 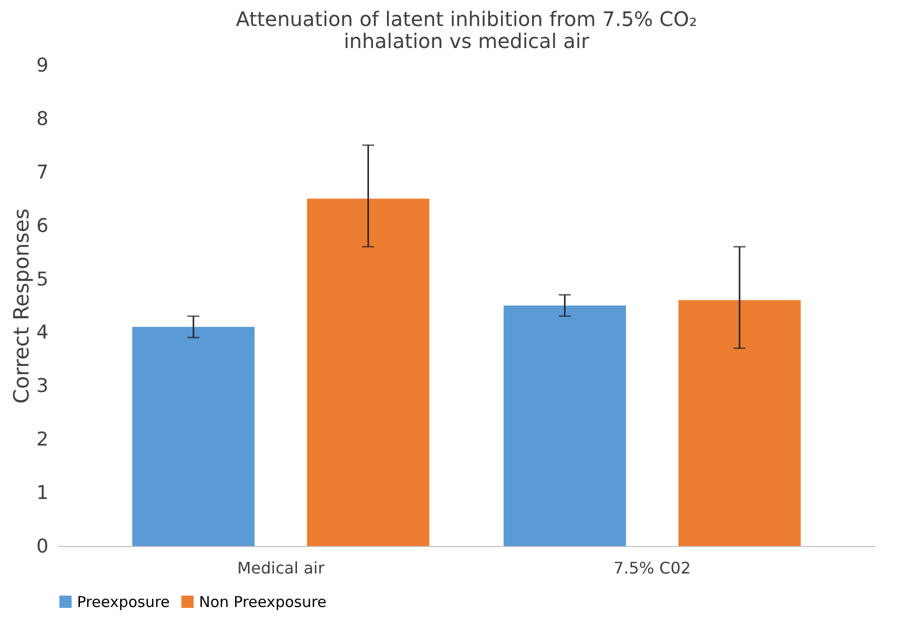 What do you see at coordinates (467, 41) in the screenshot?
I see `text: inhalation vs medical air` at bounding box center [467, 41].